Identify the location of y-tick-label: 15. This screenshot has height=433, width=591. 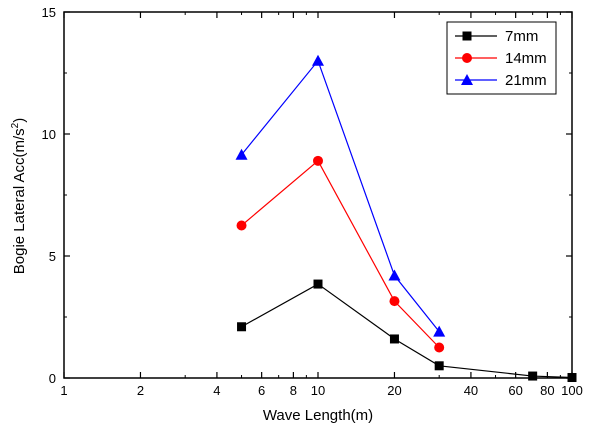
(49, 12).